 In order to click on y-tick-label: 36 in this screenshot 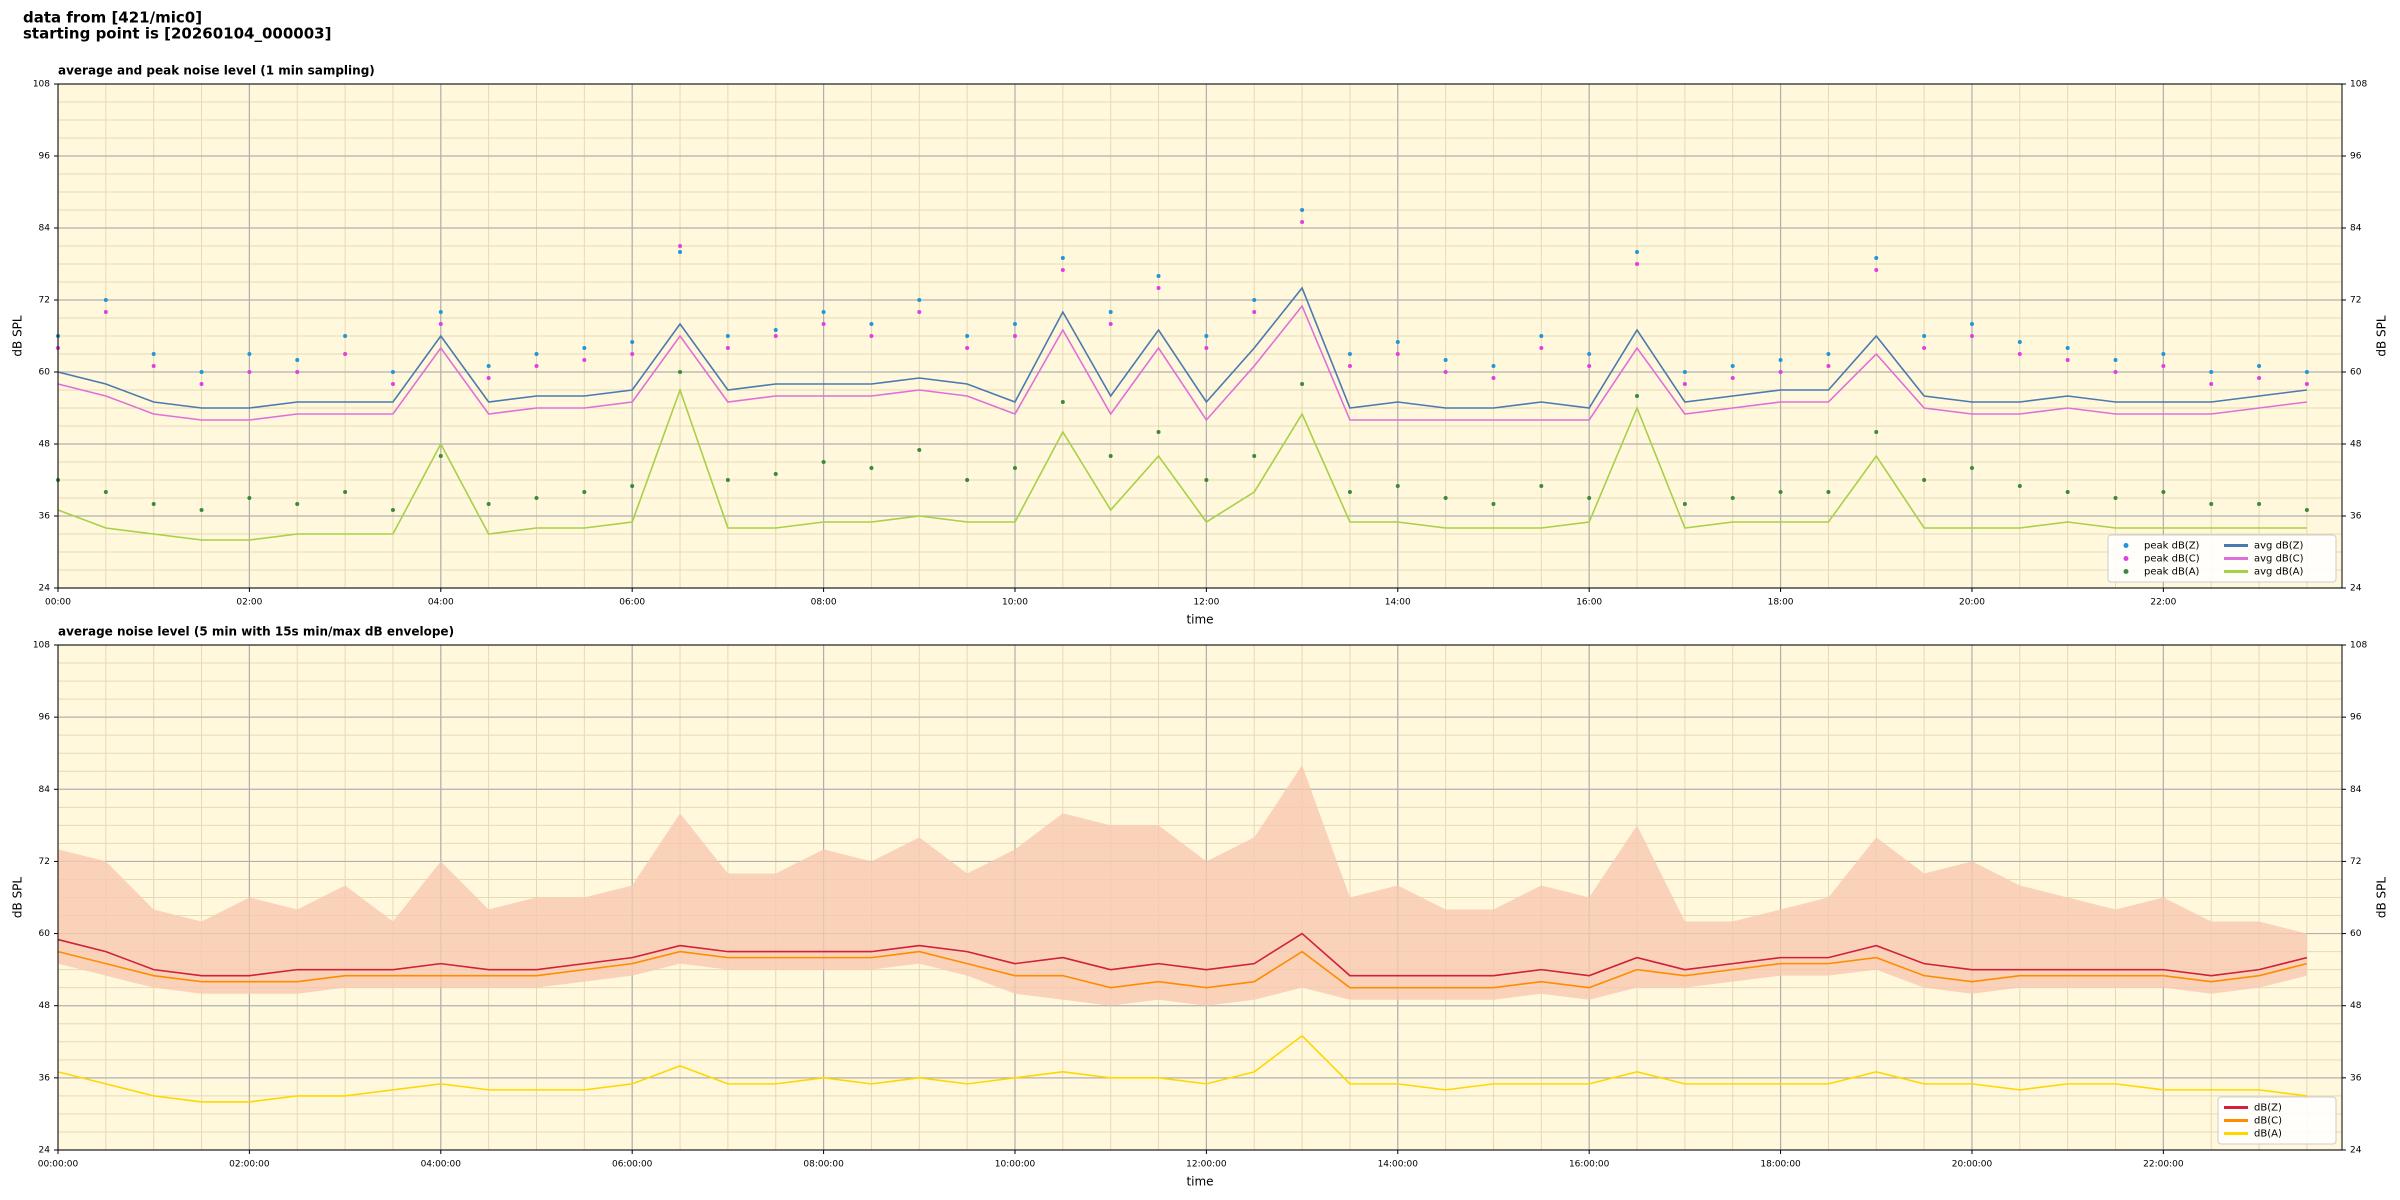, I will do `click(45, 517)`.